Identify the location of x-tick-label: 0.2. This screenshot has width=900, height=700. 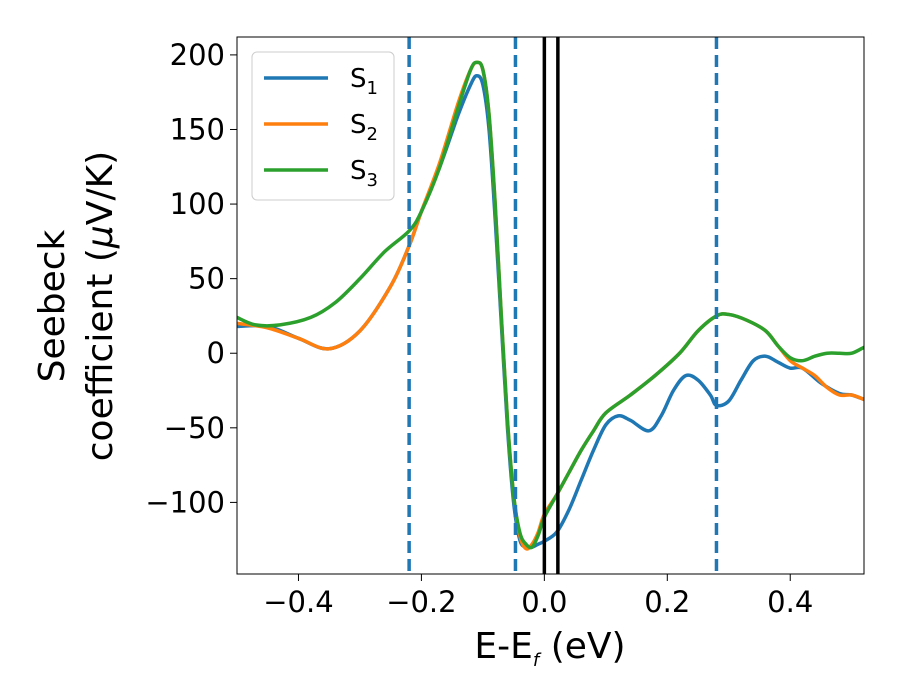
(667, 602).